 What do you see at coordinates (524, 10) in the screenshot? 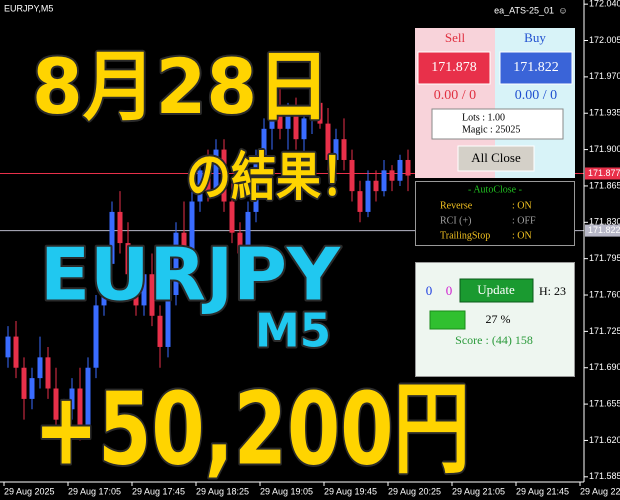
I see `ea-name: ea_ATS-25_01` at bounding box center [524, 10].